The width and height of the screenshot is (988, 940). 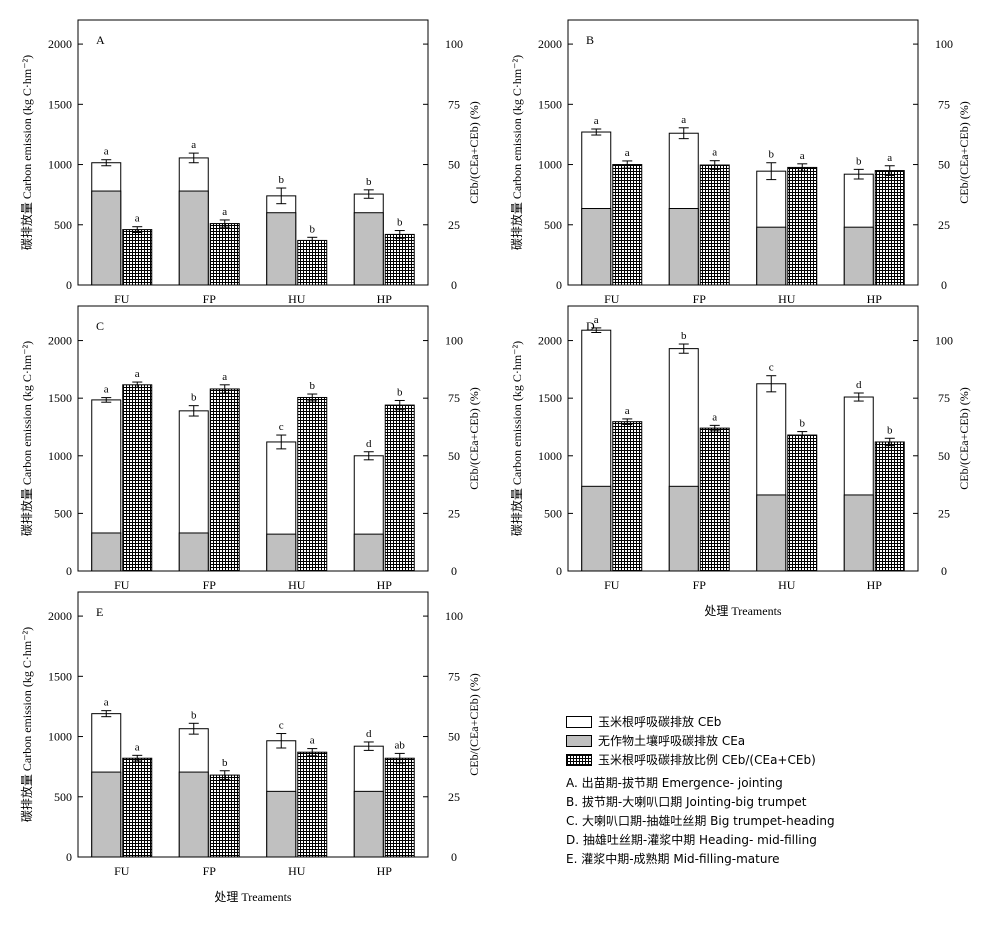 I want to click on stage-note-b: B. 拔节期-大喇叭口期 Jointing-big trumpet, so click(x=686, y=802).